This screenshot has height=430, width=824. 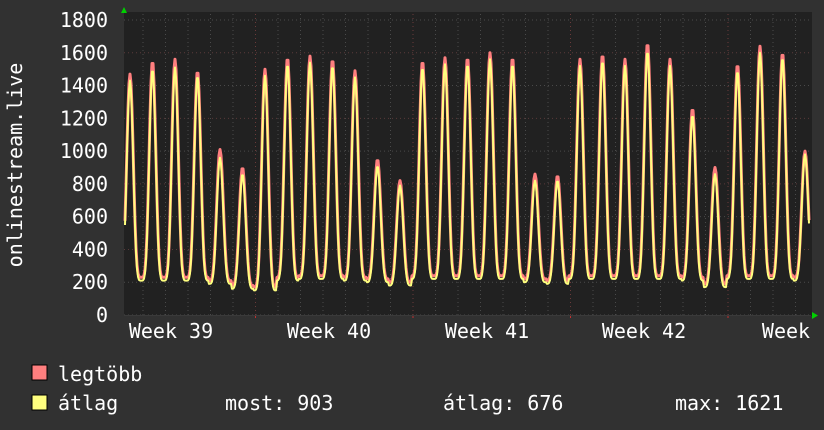 I want to click on x-axis-arrow-icon, so click(x=815, y=315).